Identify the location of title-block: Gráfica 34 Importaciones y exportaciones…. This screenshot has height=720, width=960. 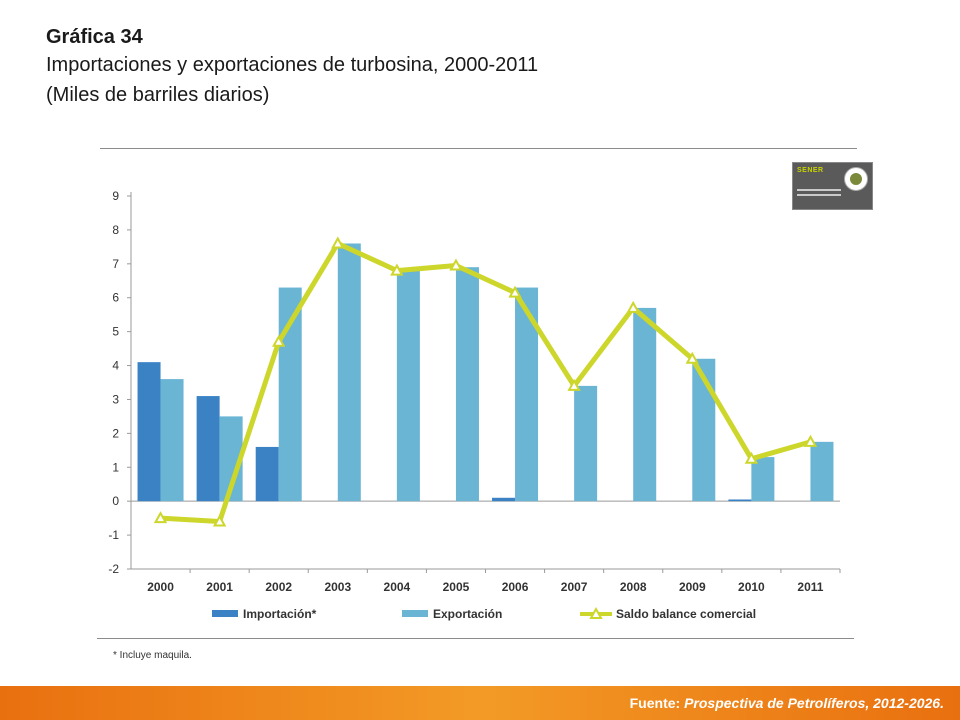
(292, 67).